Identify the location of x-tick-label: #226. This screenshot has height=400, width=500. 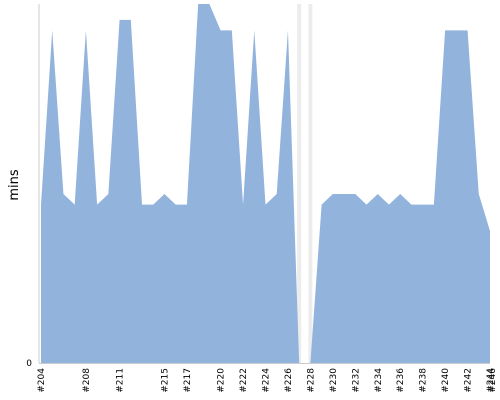
(289, 380).